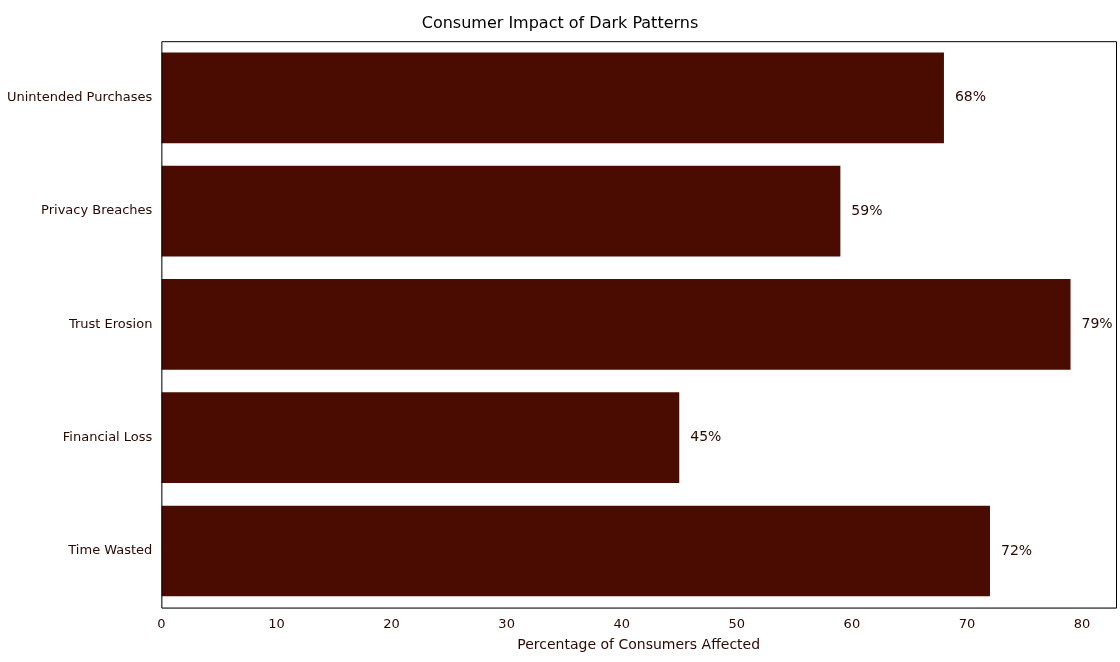  I want to click on y-tick-label: Financial Loss, so click(107, 437).